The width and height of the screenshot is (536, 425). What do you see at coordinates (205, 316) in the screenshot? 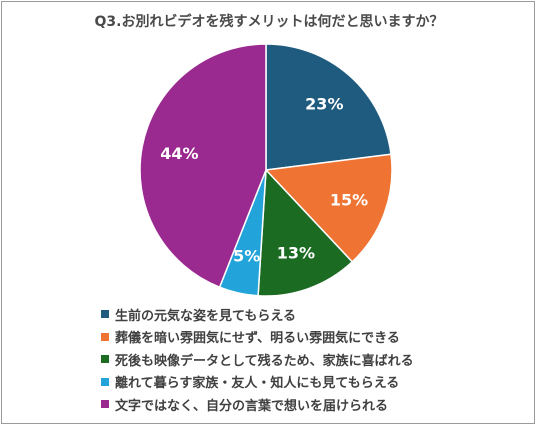
I see `legend-label-0: 生前の元気な姿を見てもらえる` at bounding box center [205, 316].